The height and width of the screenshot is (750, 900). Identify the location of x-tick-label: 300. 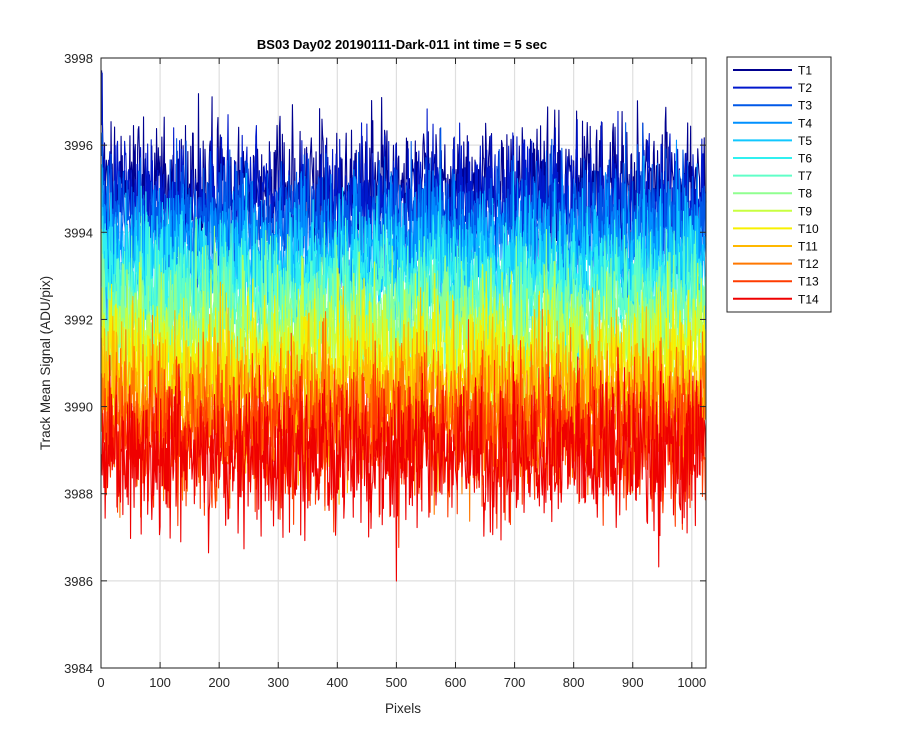
(278, 682).